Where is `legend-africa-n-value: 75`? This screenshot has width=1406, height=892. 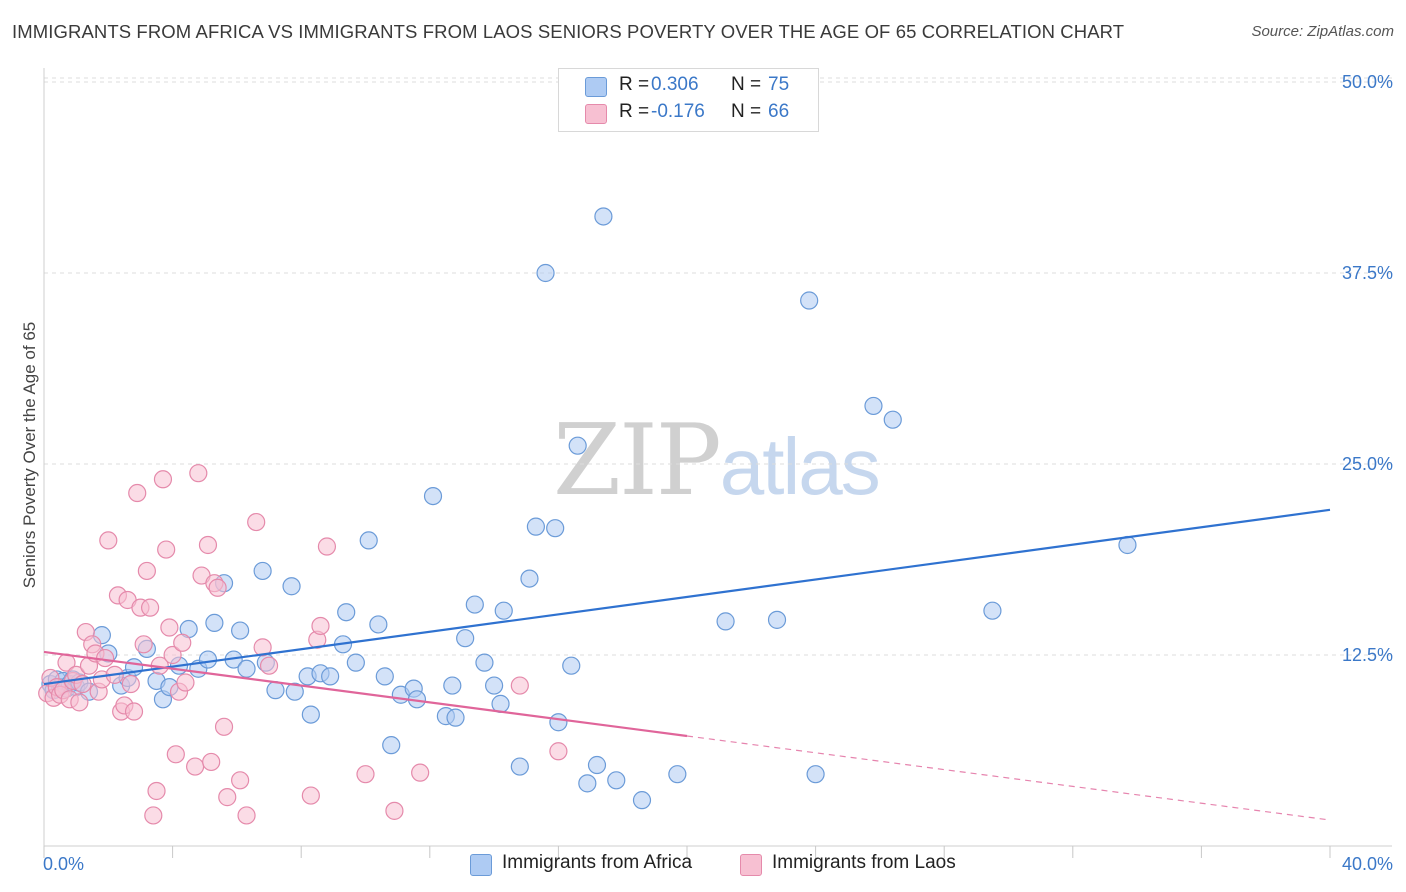
legend-africa-n-value: 75 is located at coordinates (779, 84).